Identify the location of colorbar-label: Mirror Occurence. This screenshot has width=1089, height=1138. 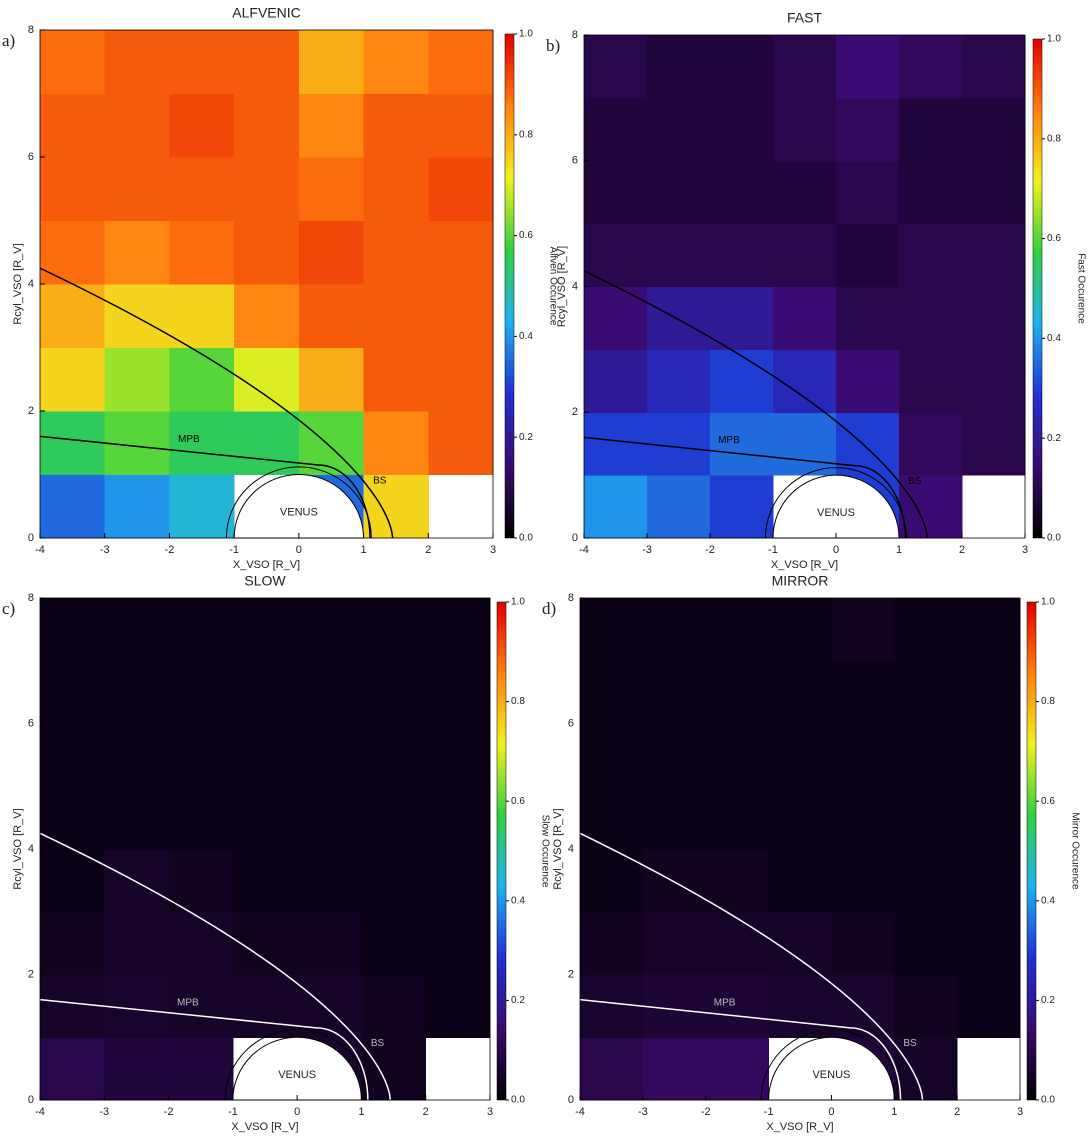
(1074, 851).